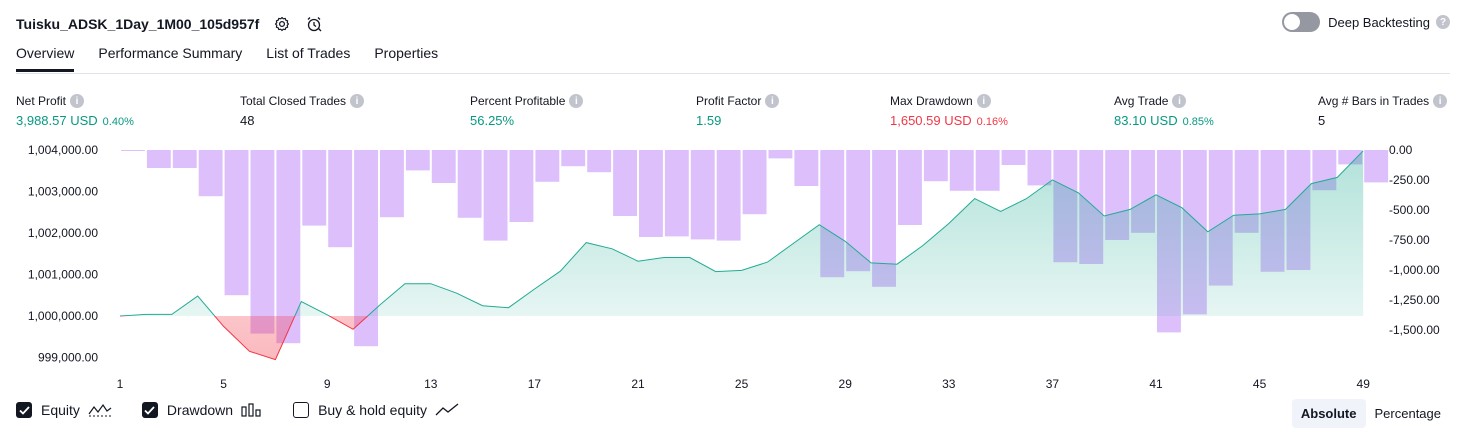 The height and width of the screenshot is (438, 1466). What do you see at coordinates (1328, 413) in the screenshot?
I see `absolute-button: Absolute` at bounding box center [1328, 413].